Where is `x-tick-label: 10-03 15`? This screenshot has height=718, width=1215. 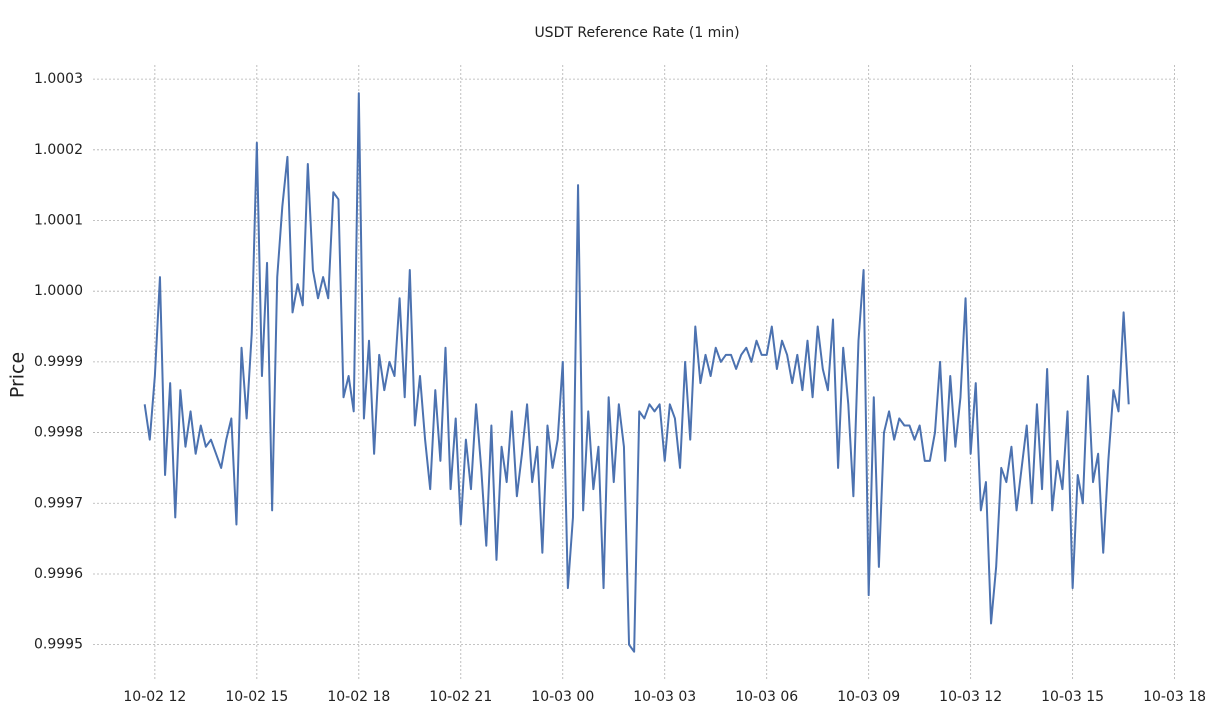 x-tick-label: 10-03 15 is located at coordinates (1072, 697).